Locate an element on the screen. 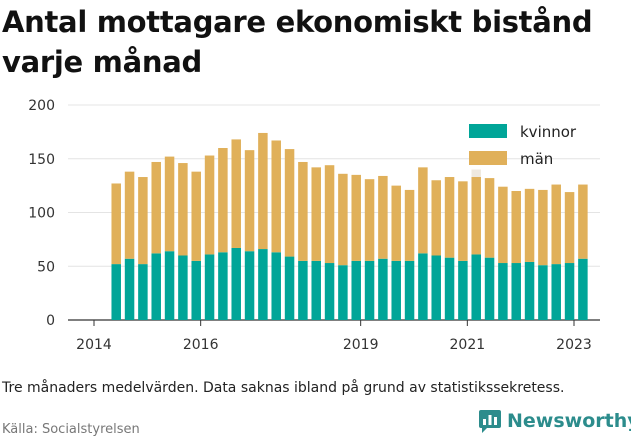  x-tick-label: 2023 is located at coordinates (574, 345).